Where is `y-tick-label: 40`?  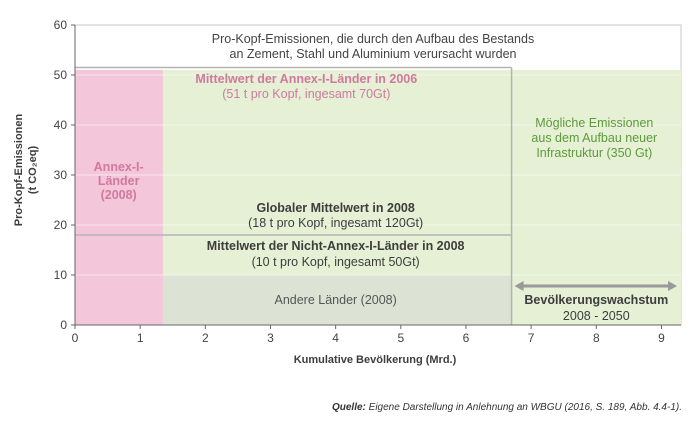 y-tick-label: 40 is located at coordinates (61, 125).